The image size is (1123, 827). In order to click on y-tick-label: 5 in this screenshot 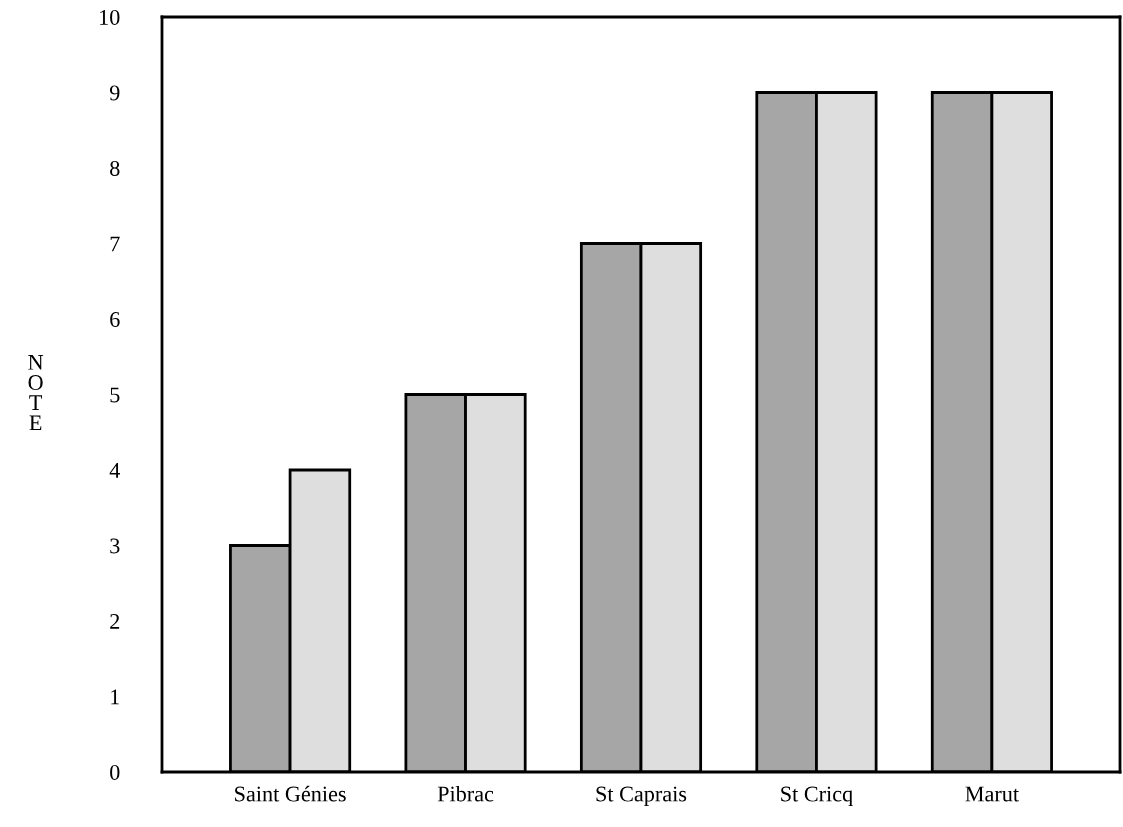, I will do `click(115, 395)`.